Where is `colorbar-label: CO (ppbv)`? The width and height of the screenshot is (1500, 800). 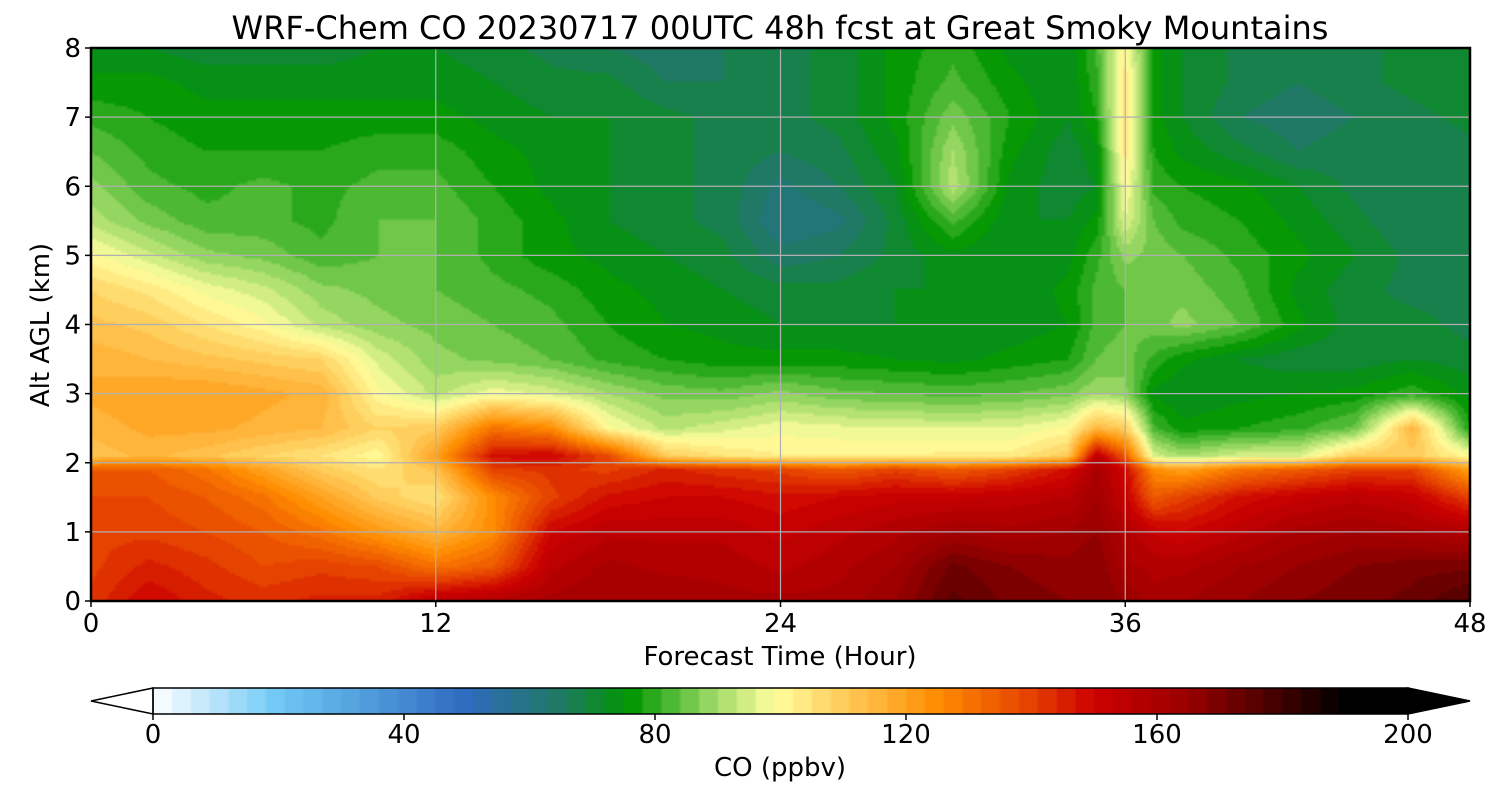 colorbar-label: CO (ppbv) is located at coordinates (780, 768).